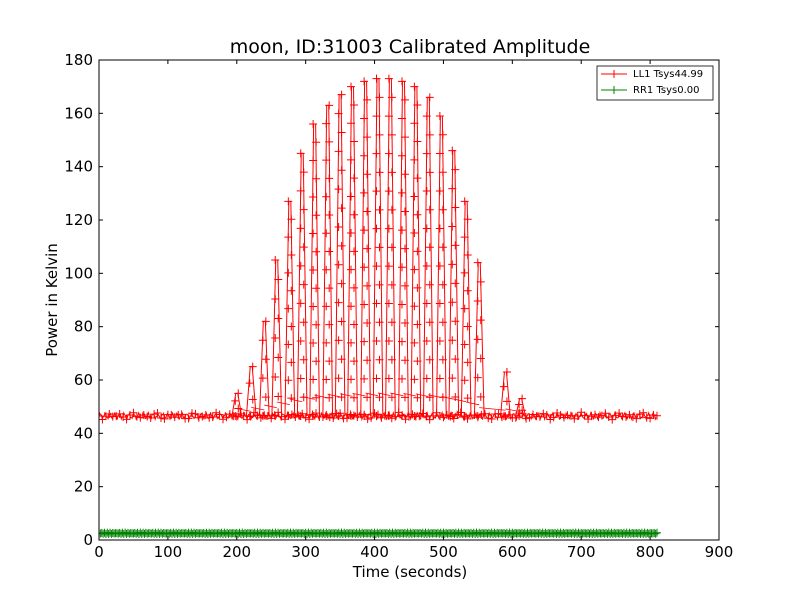 The width and height of the screenshot is (800, 600). Describe the element at coordinates (78, 60) in the screenshot. I see `y-tick-label: 180` at that location.